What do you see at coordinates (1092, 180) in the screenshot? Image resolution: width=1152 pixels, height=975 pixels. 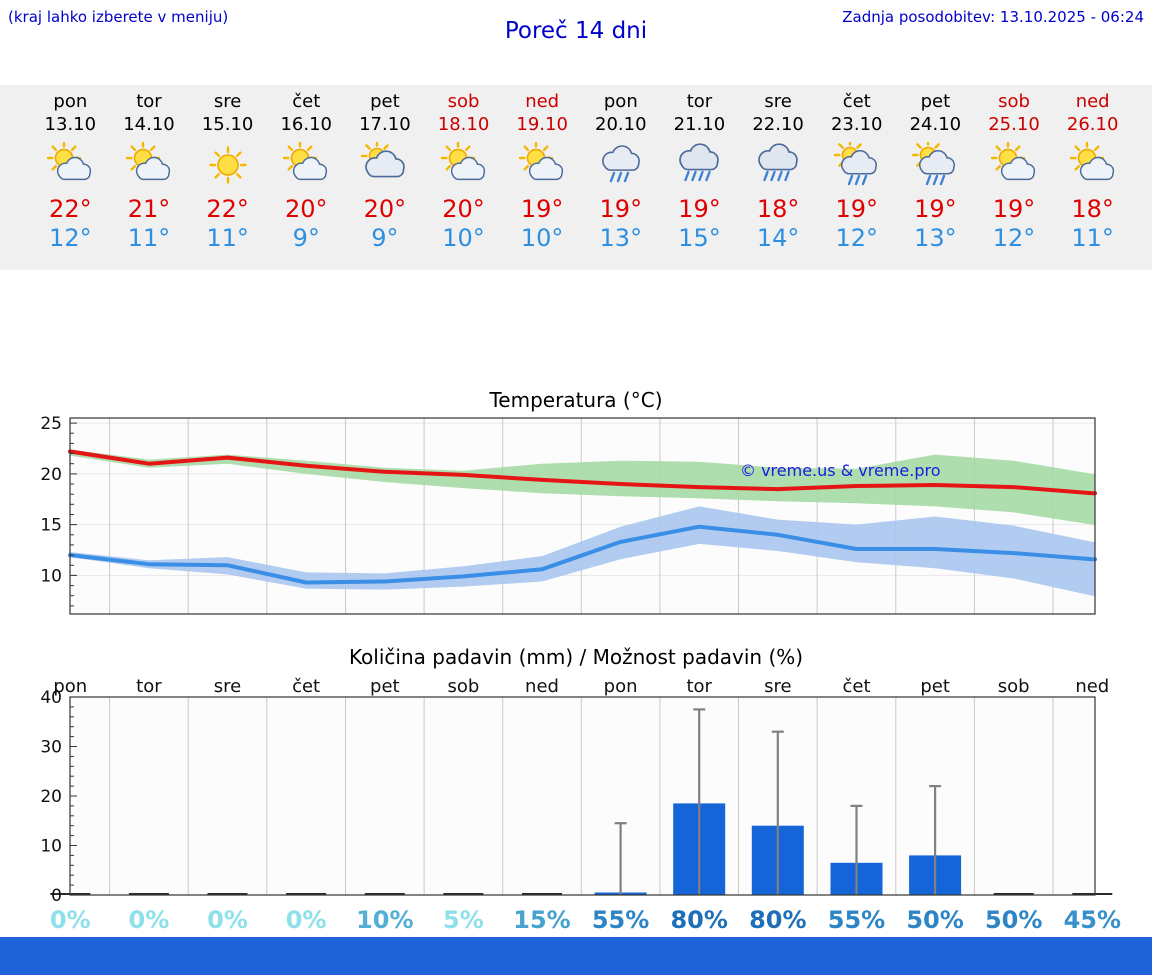 I see `forecast-day: ned 26.10 18° 11°` at bounding box center [1092, 180].